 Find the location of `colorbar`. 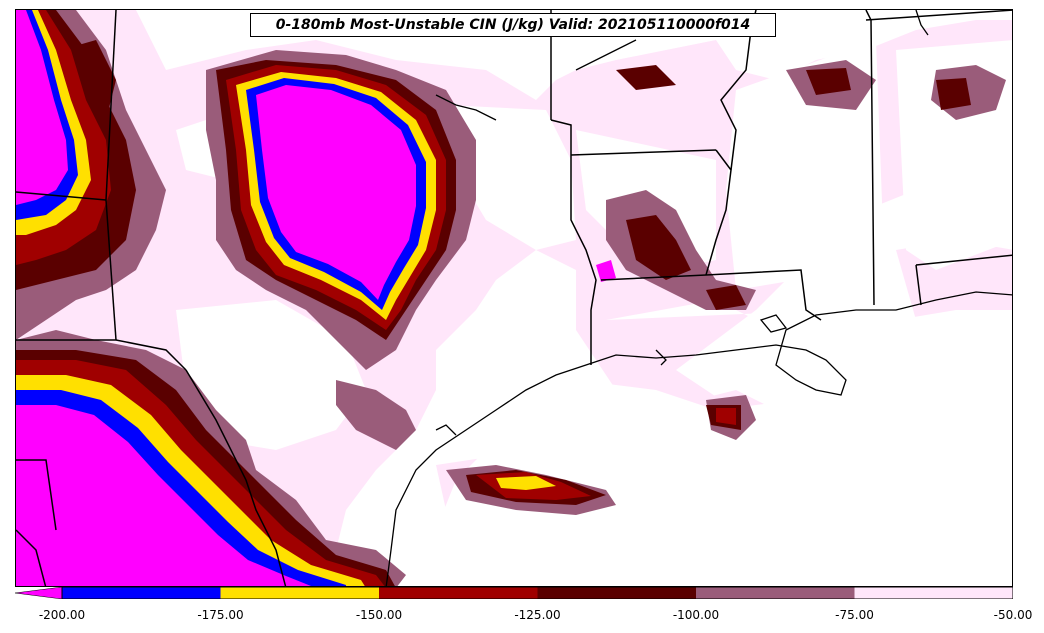

colorbar is located at coordinates (514, 593).